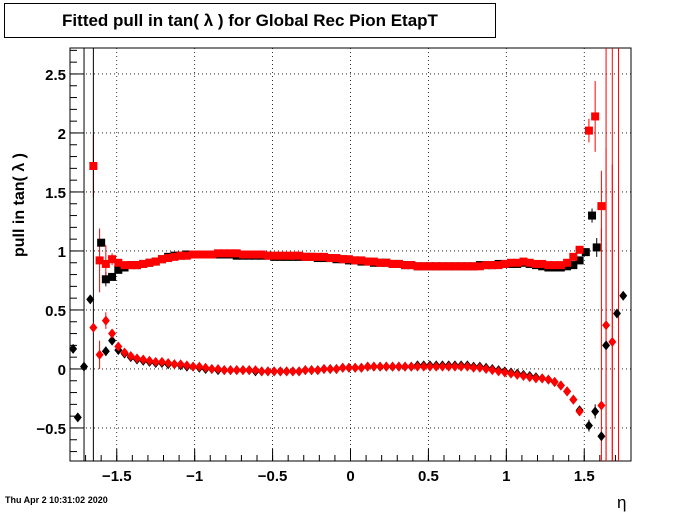  I want to click on y-tick-label: 0, so click(62, 370).